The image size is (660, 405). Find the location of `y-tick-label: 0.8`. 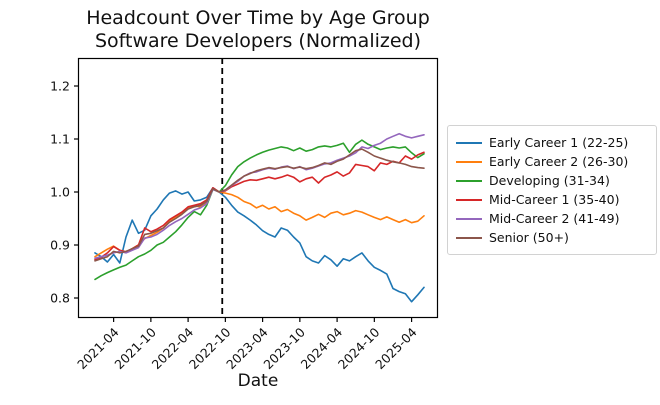

y-tick-label: 0.8 is located at coordinates (60, 298).